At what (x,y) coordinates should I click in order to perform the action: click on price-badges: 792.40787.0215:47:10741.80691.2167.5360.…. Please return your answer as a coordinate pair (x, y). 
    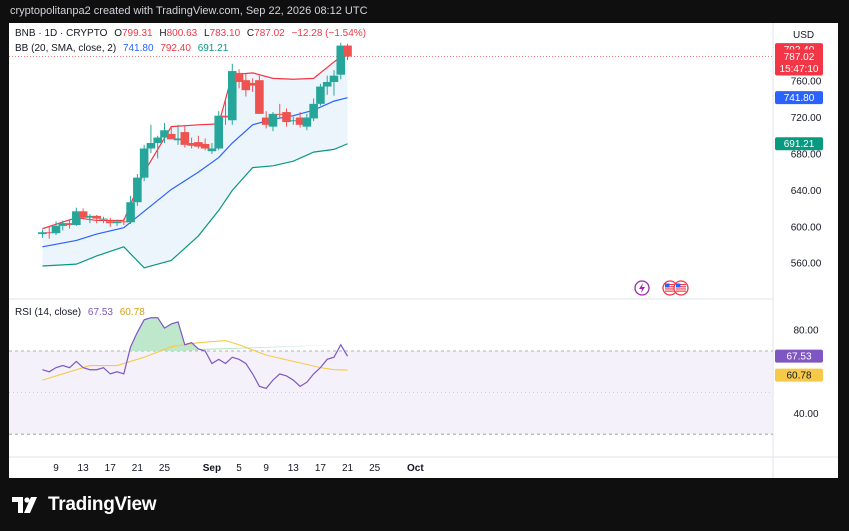
    Looking at the image, I should click on (799, 212).